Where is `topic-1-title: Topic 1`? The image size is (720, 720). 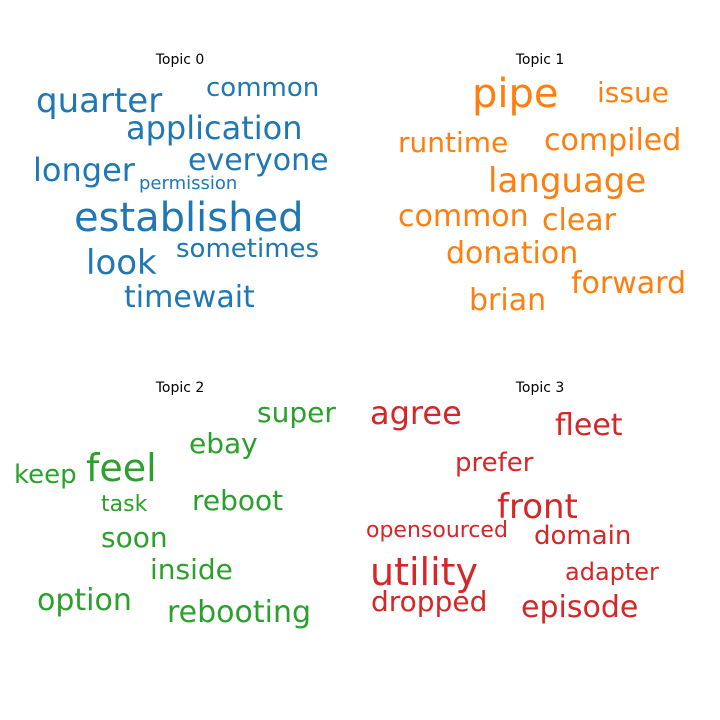
topic-1-title: Topic 1 is located at coordinates (540, 60).